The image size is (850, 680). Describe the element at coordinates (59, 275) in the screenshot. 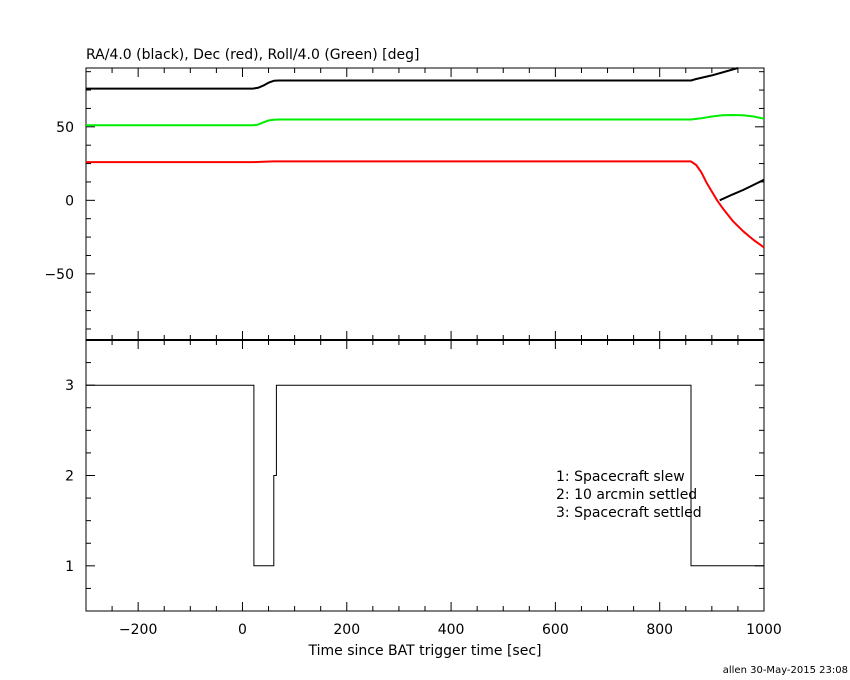

I see `top-y-tick-label: −50` at that location.